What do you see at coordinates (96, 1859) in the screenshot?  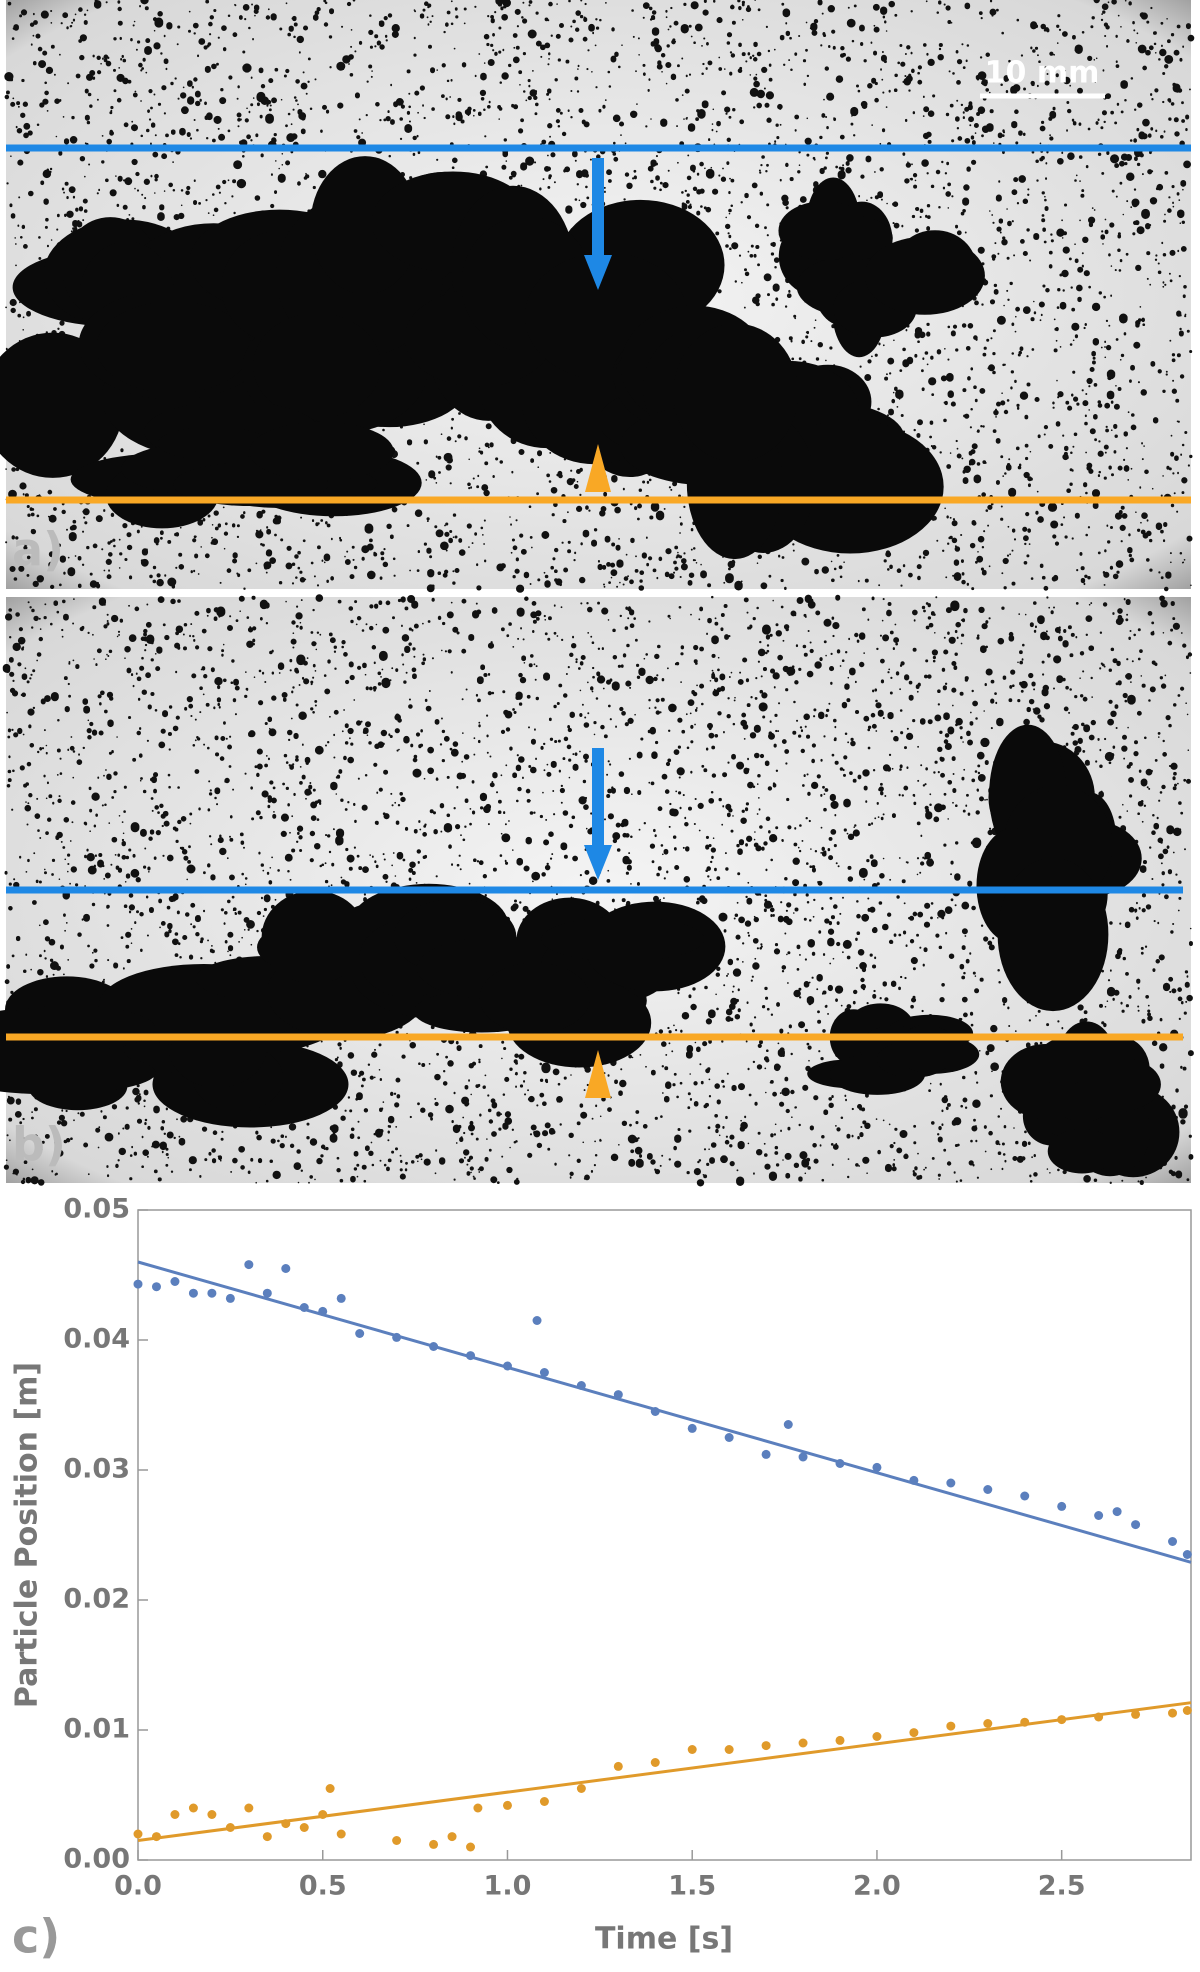 I see `y-tick-label: 0.00` at bounding box center [96, 1859].